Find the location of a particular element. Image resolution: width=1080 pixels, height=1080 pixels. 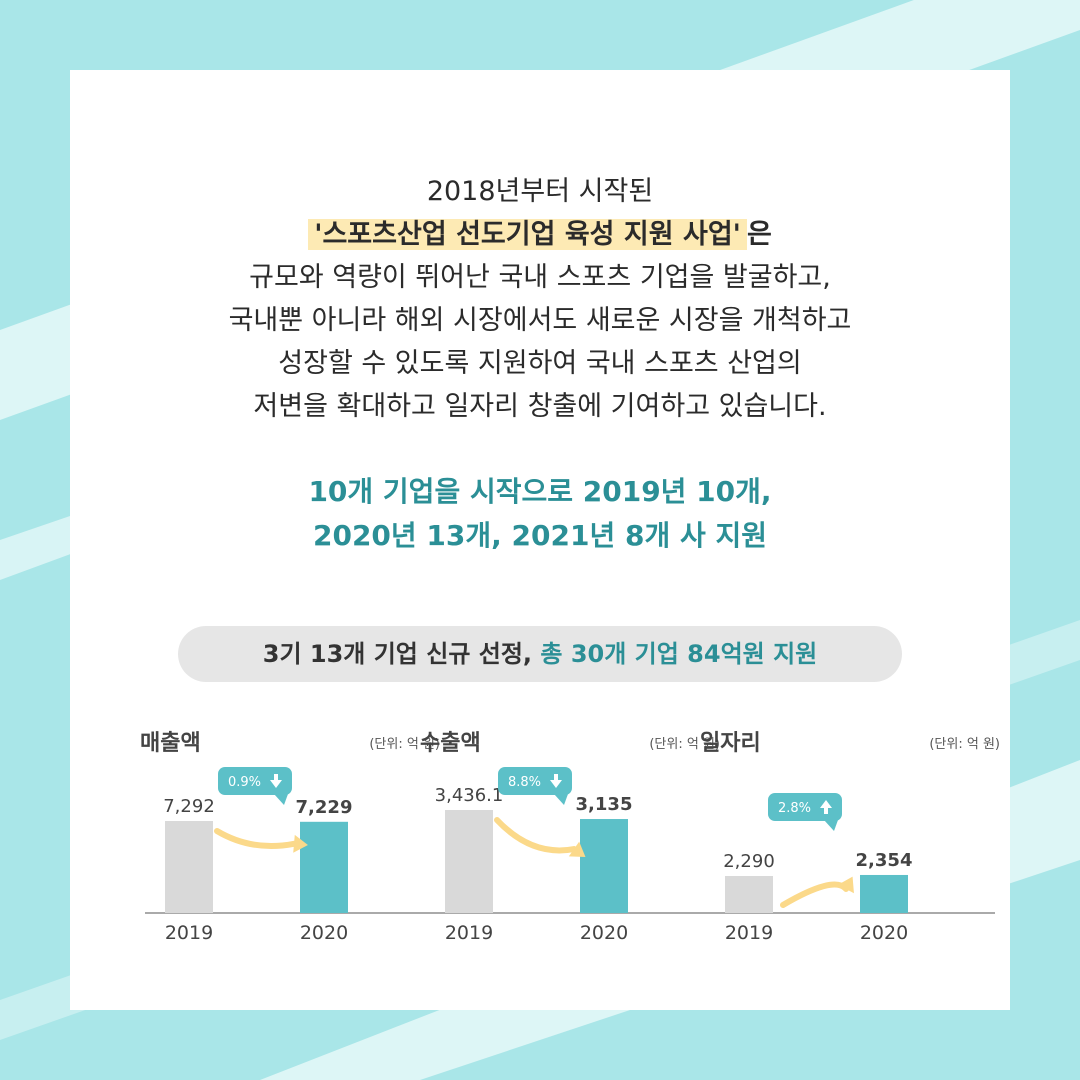

chart-jobs: 2019 2020 2,290 2,354 2.8% 일자리 (단위: 억 원) is located at coordinates (850, 865).